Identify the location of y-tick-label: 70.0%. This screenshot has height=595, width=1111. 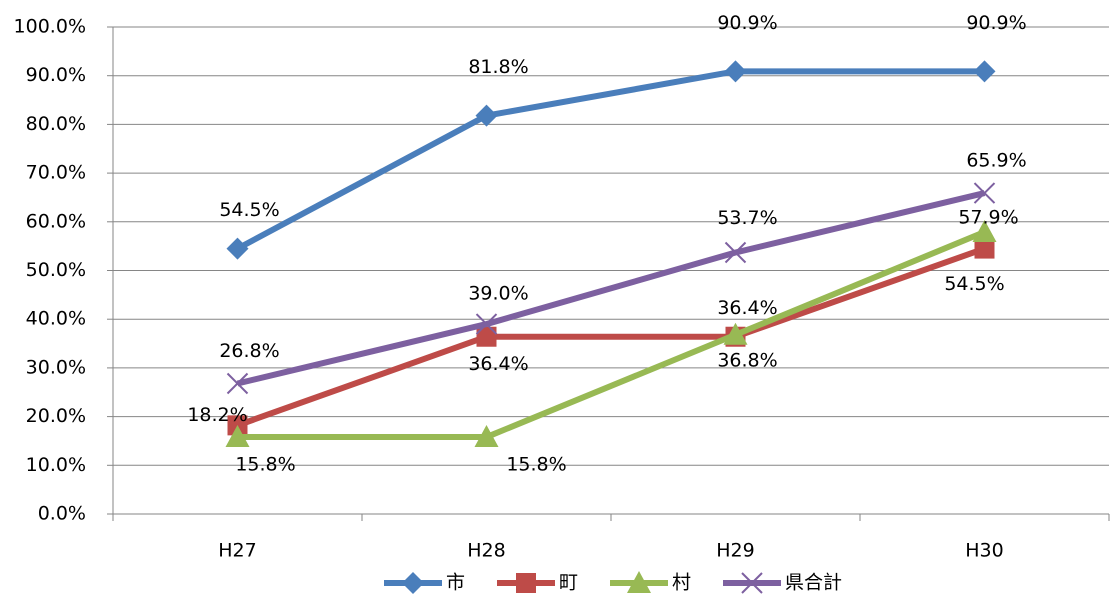
(56, 173).